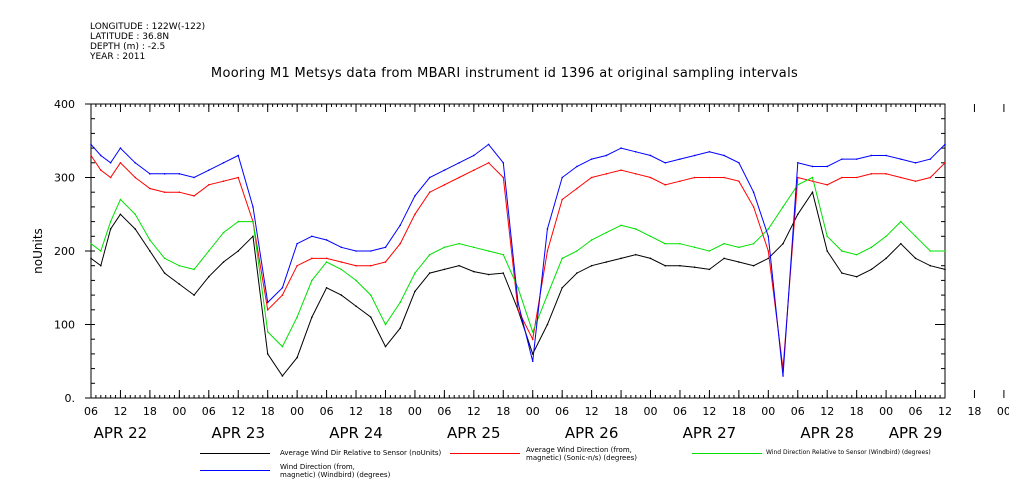 This screenshot has height=504, width=1009. What do you see at coordinates (916, 433) in the screenshot?
I see `day-label-7: APR 29` at bounding box center [916, 433].